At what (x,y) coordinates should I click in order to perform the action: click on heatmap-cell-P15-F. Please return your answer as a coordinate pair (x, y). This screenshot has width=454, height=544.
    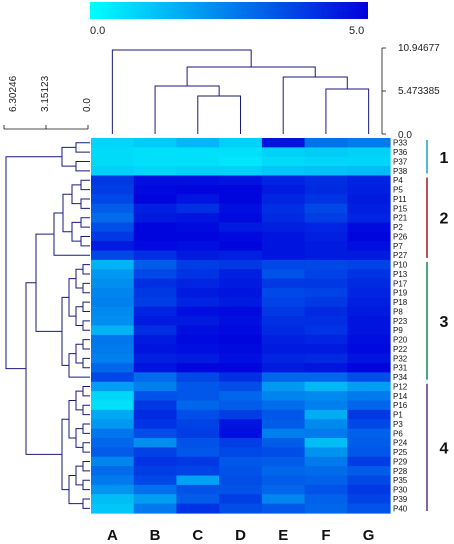
    Looking at the image, I should click on (326, 208).